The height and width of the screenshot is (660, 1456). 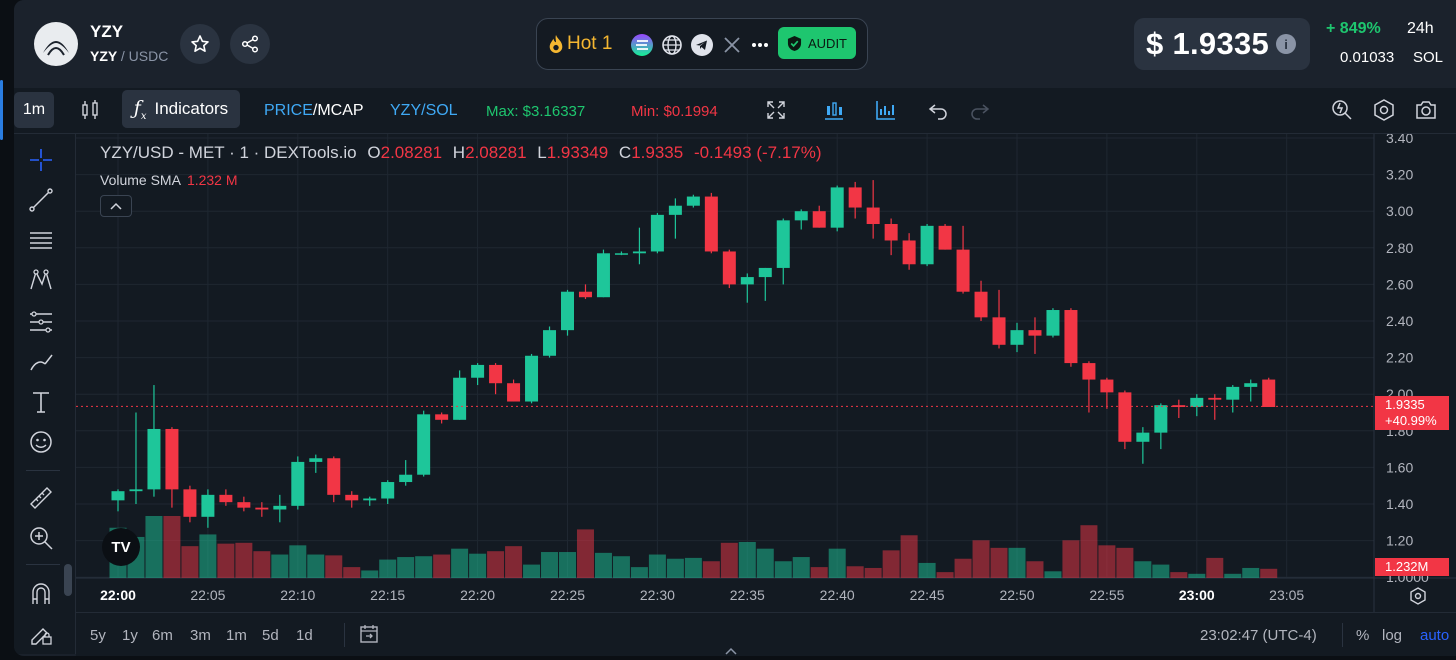 I want to click on legend-h-value: 2.08281, so click(x=496, y=152).